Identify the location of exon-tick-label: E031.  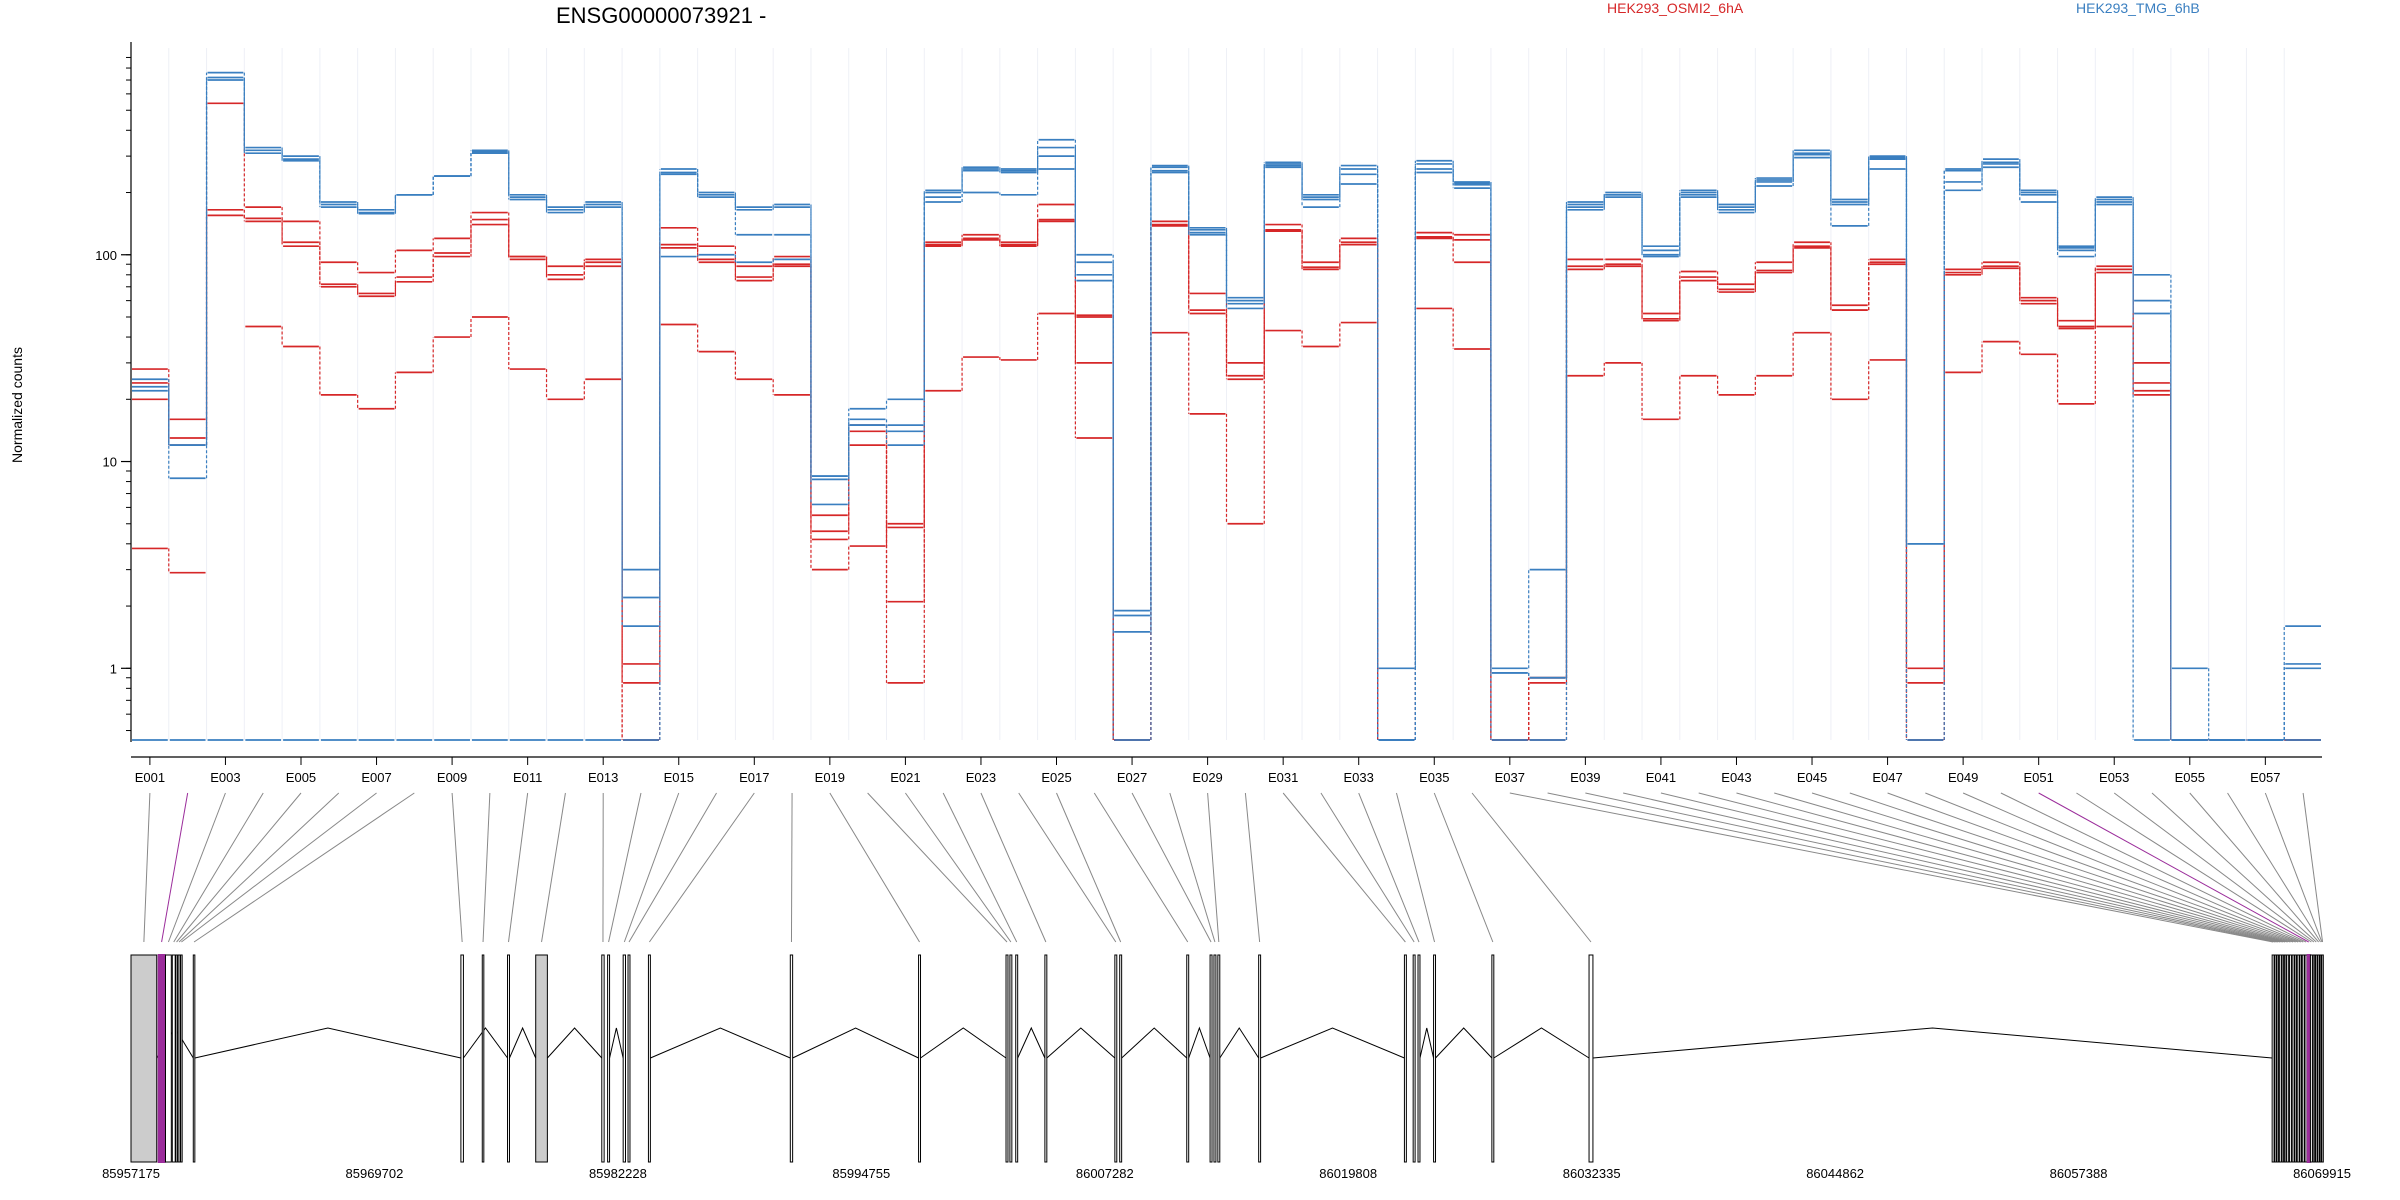
(1283, 777).